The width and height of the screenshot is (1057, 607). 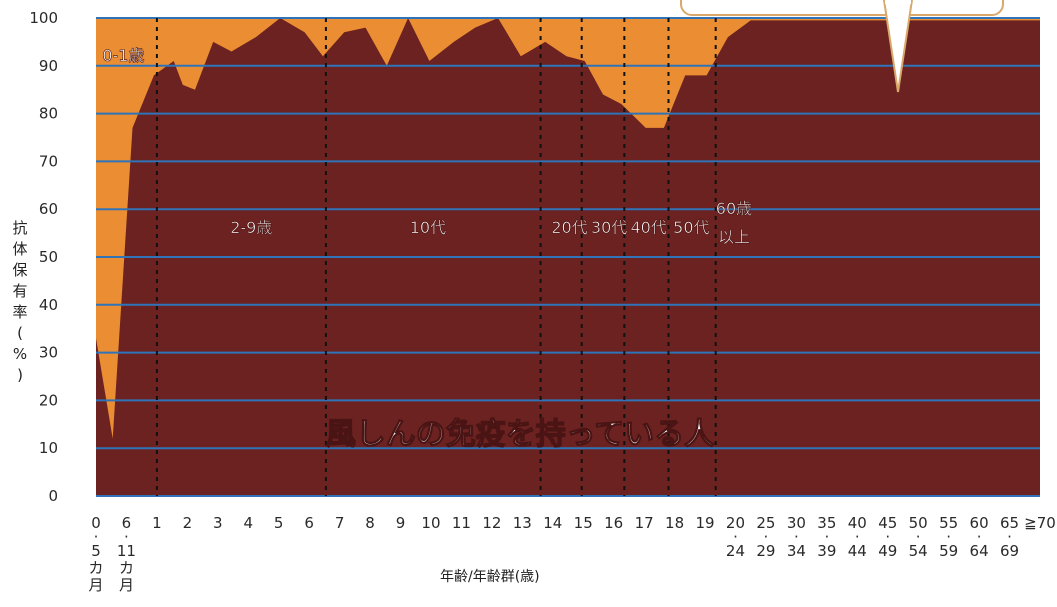 I want to click on y-tick-100: 100, so click(x=43, y=18).